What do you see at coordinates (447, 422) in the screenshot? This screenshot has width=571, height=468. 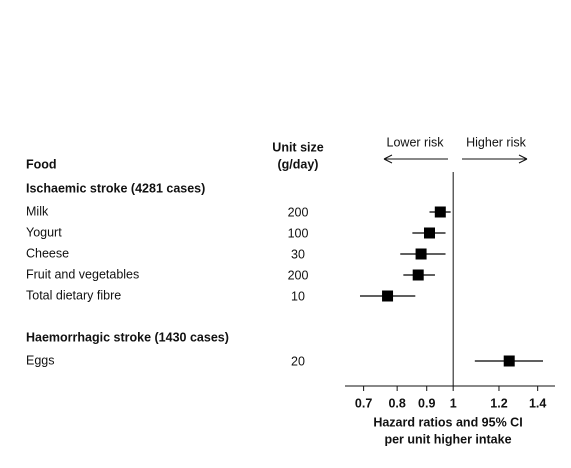 I see `x-axis-label: Hazard ratios and 95% CI` at bounding box center [447, 422].